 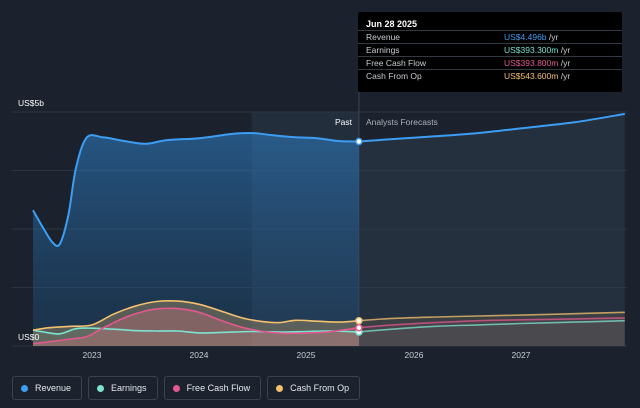 I want to click on revenue-forecast-line, so click(x=491, y=127).